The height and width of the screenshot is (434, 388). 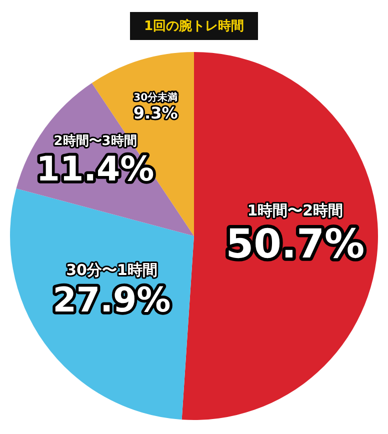 I want to click on slice-label: 1時間〜2時間, so click(x=295, y=210).